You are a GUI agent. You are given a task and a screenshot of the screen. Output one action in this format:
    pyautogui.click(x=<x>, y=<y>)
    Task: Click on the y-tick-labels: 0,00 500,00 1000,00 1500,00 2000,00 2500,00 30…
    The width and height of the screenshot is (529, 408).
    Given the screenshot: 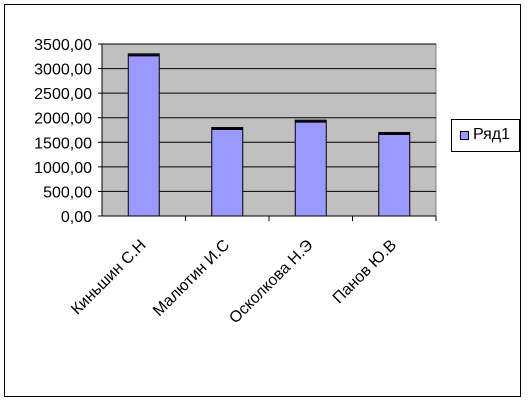 What is the action you would take?
    pyautogui.click(x=63, y=131)
    